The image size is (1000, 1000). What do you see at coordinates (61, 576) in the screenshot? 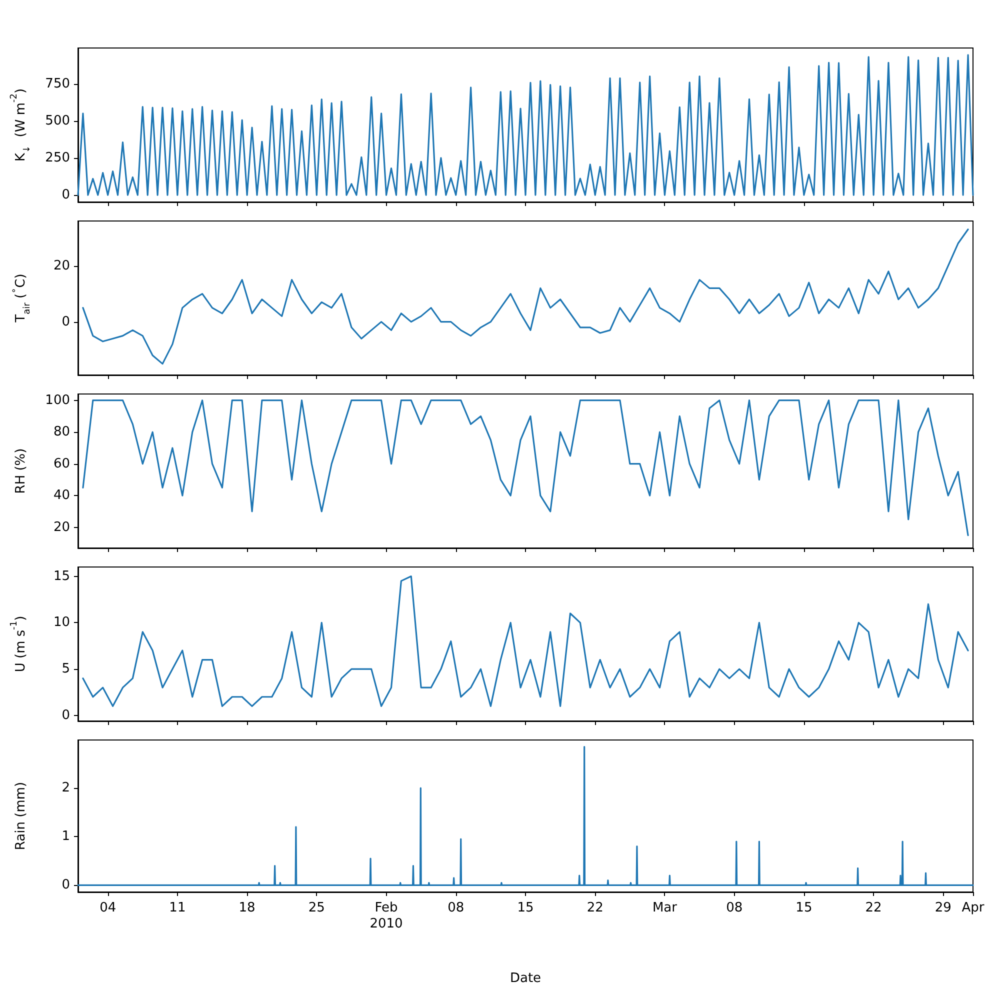
I see `y-tick-label: 15` at bounding box center [61, 576].